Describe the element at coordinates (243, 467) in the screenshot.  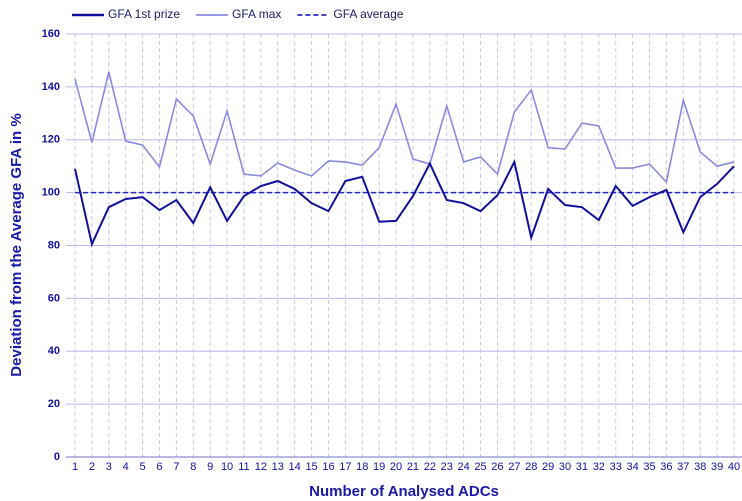
I see `x-tick-label: 11` at that location.